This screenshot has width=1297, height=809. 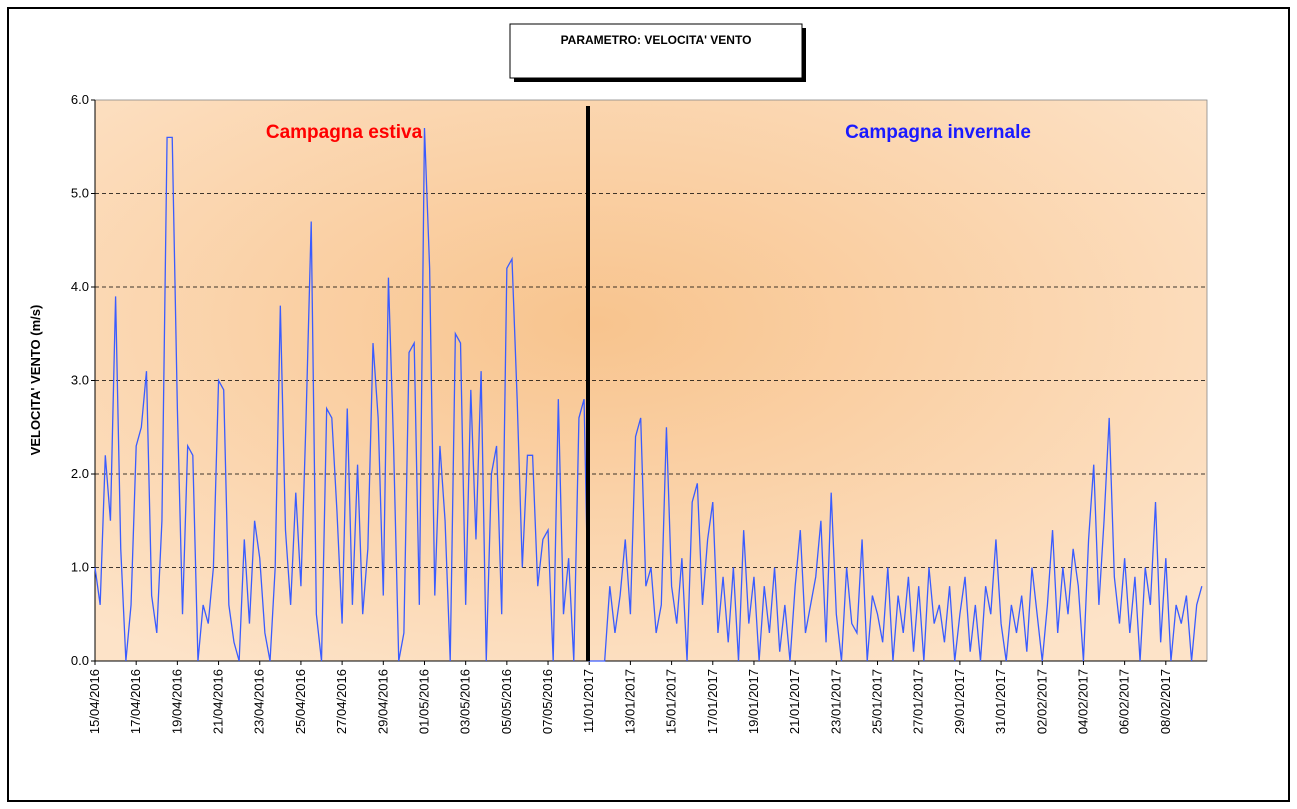 What do you see at coordinates (80, 473) in the screenshot?
I see `y-tick-label: 2.0` at bounding box center [80, 473].